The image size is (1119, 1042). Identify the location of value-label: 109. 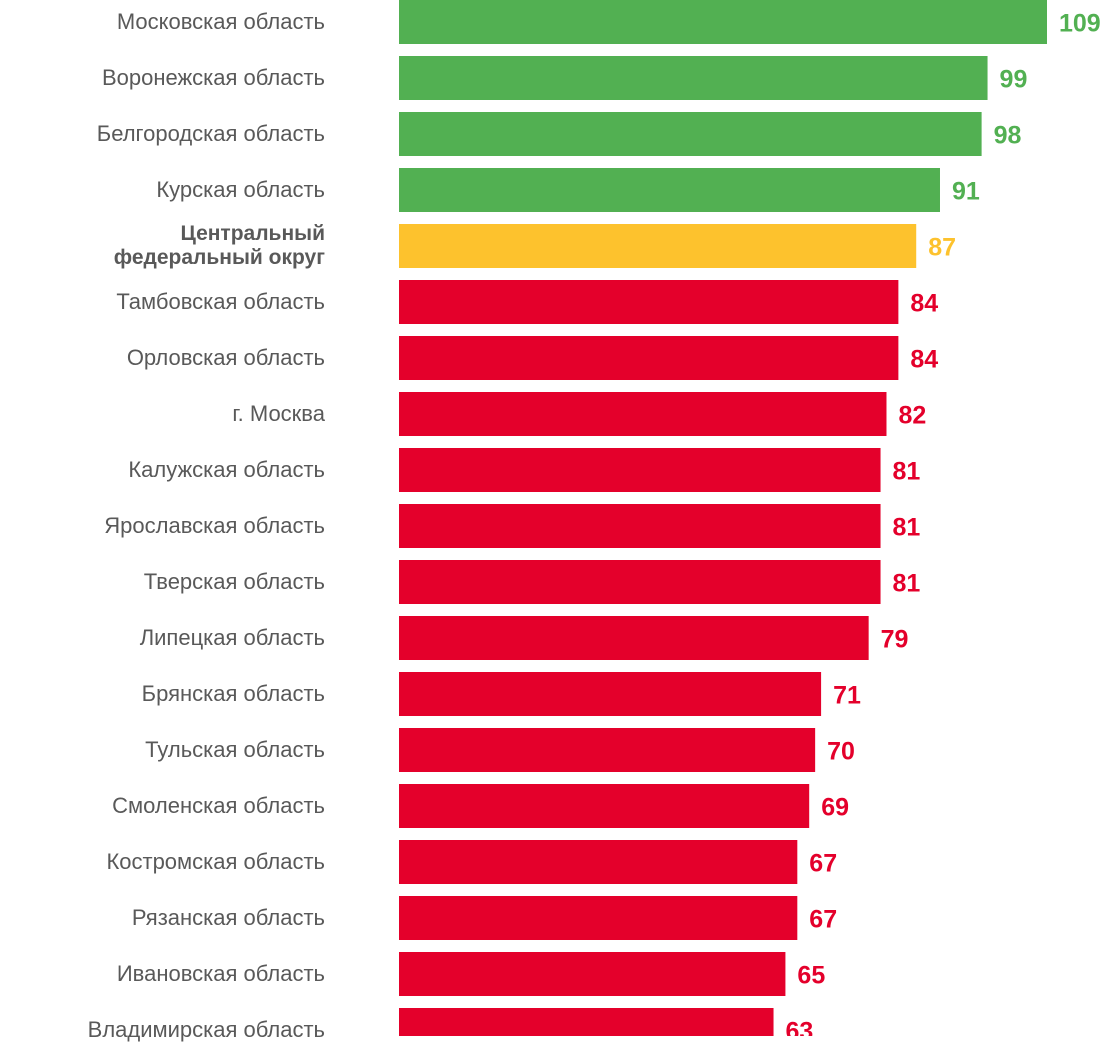
(1080, 24).